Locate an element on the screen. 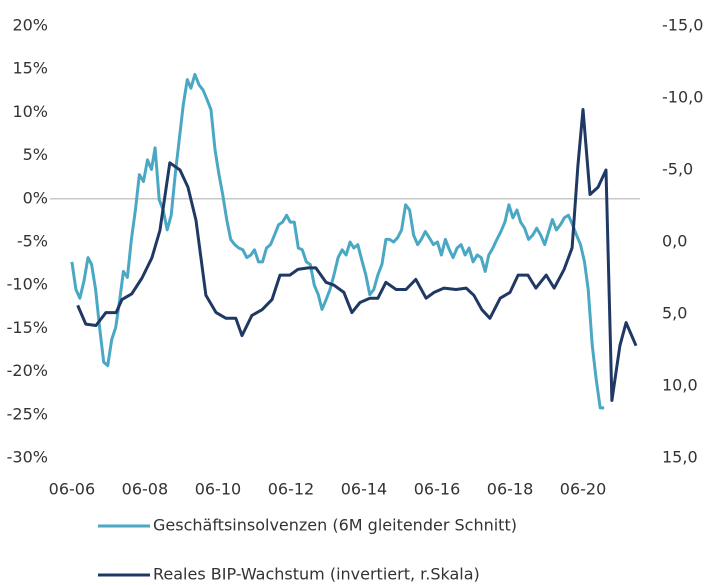  y2-tick-label: 15,0 is located at coordinates (680, 457).